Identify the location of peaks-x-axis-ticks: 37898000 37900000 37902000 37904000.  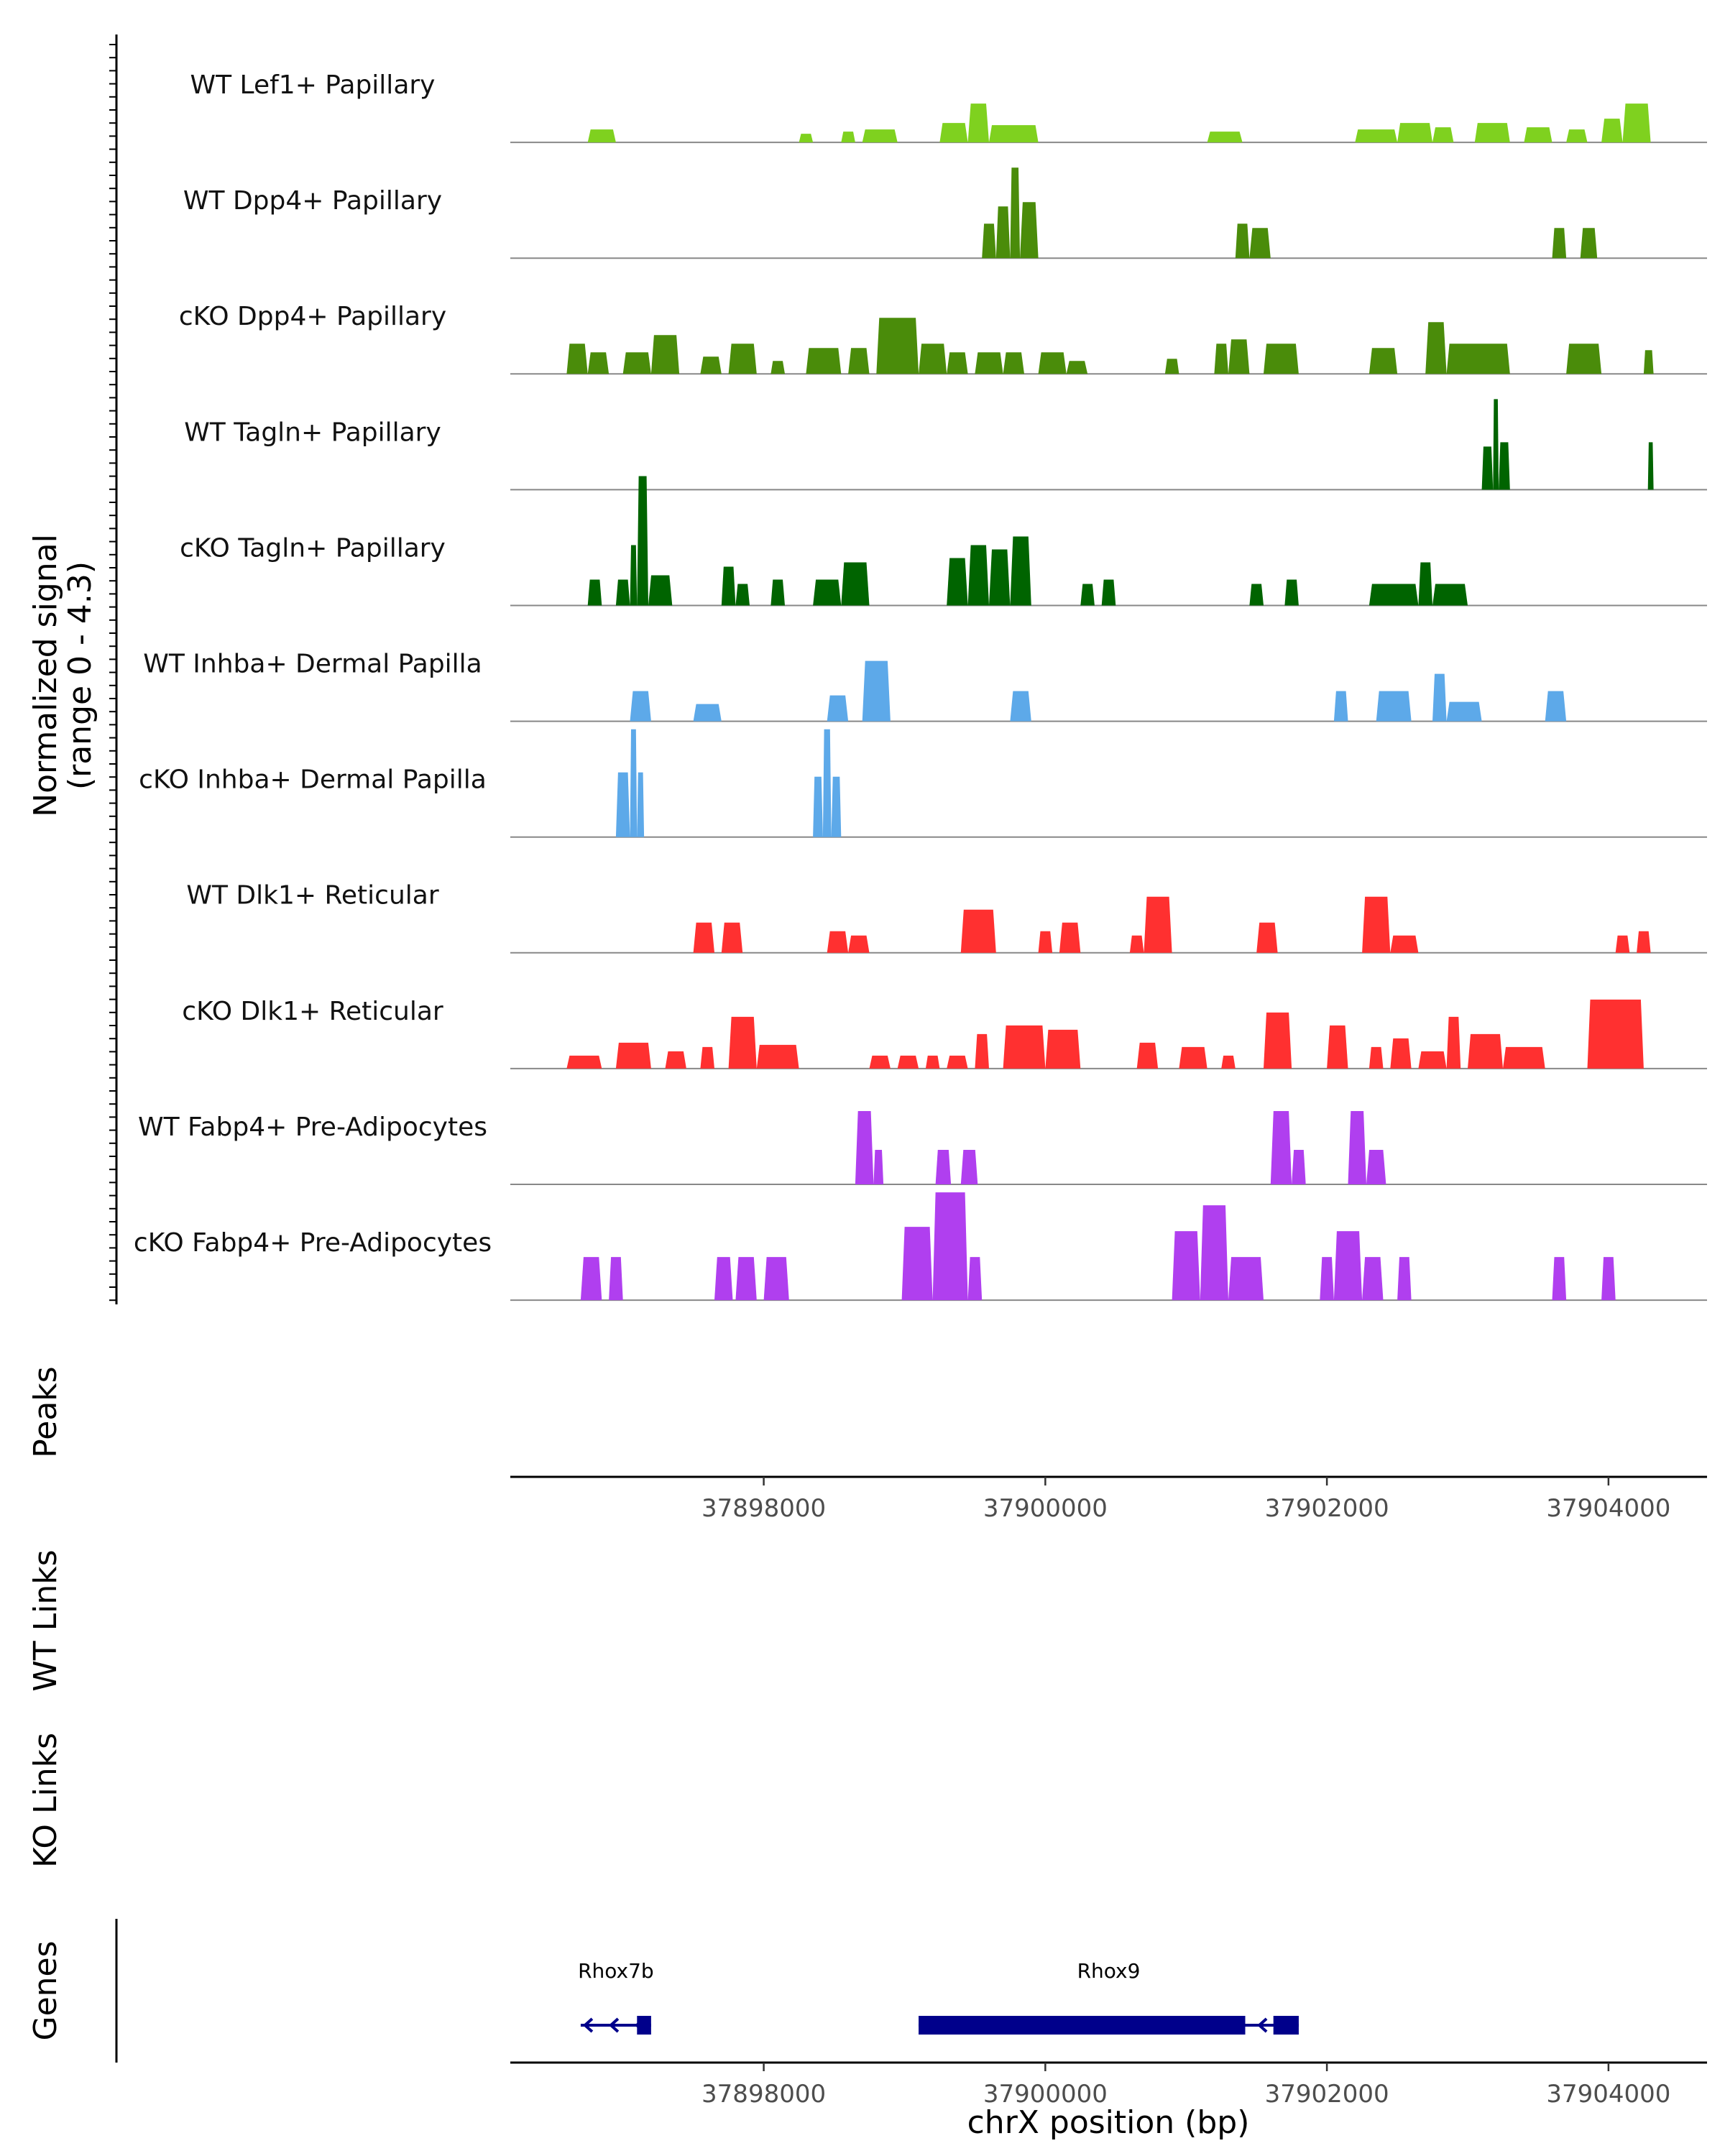
(1186, 1500).